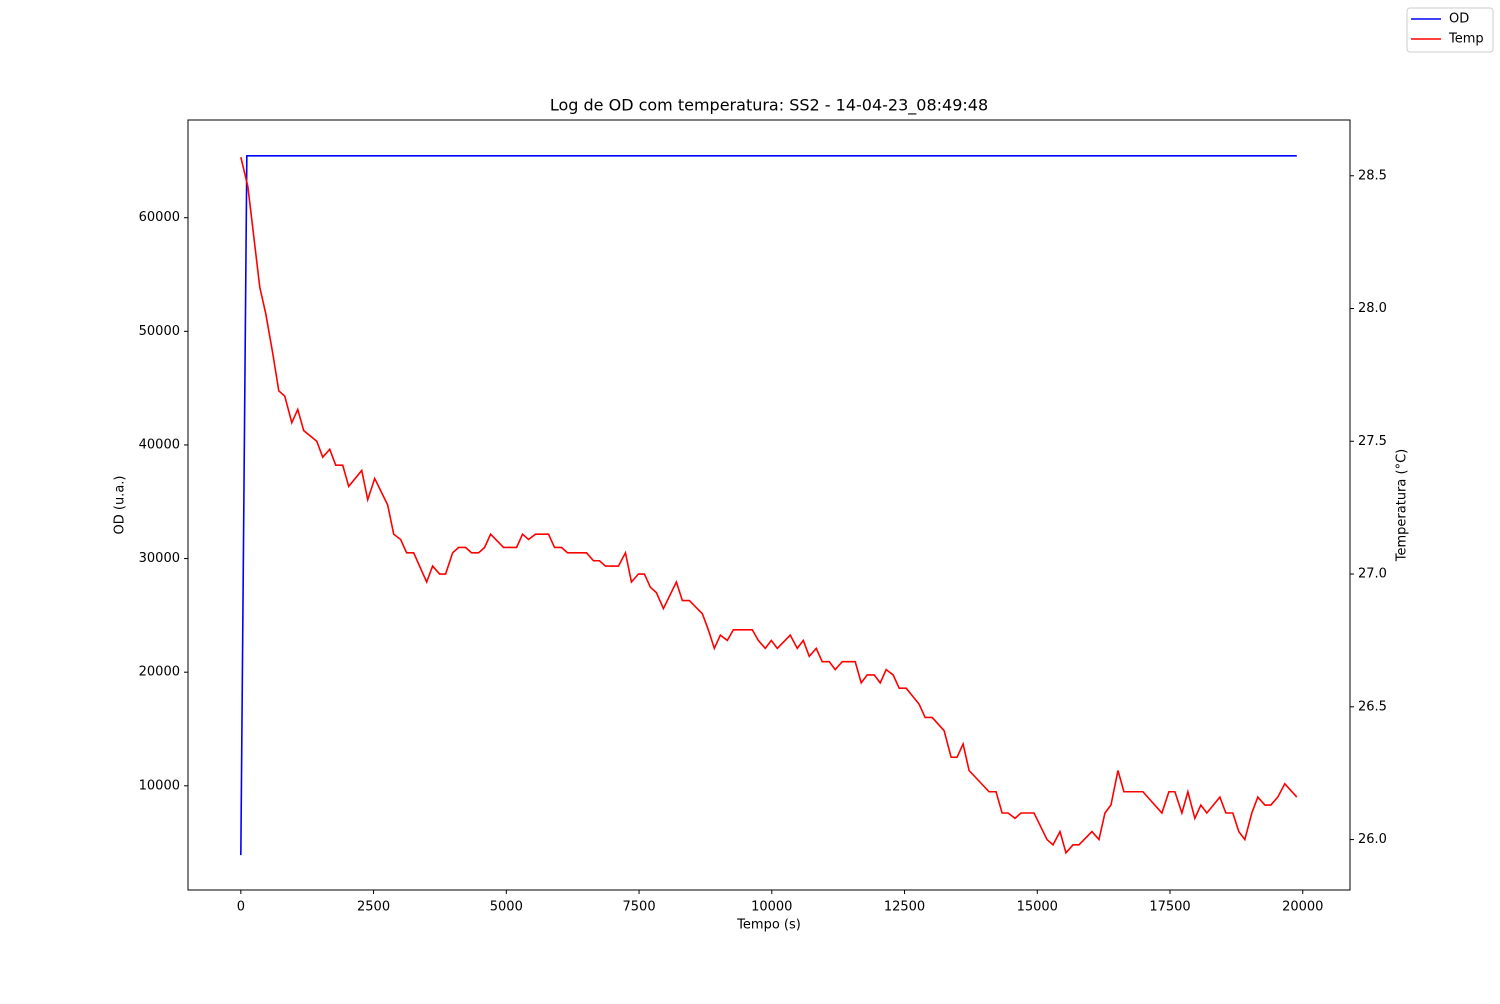 The width and height of the screenshot is (1500, 1004). I want to click on y-tick-label: 60000, so click(159, 217).